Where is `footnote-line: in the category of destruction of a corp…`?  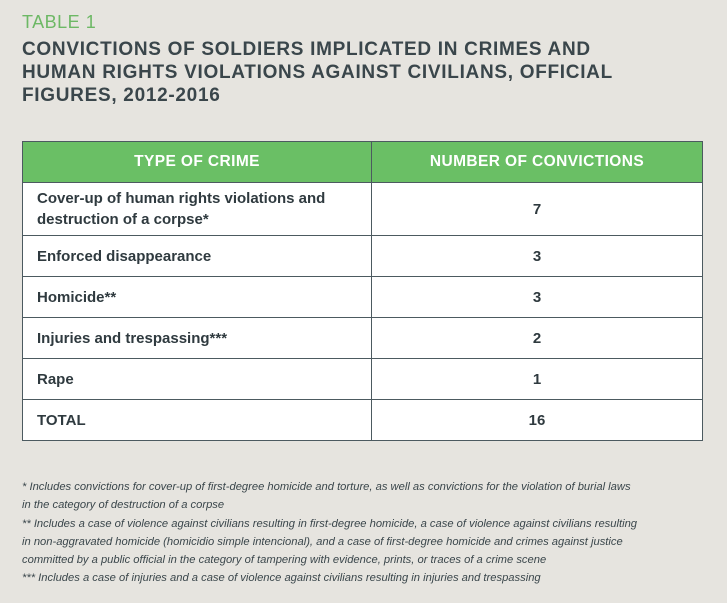
footnote-line: in the category of destruction of a corp… is located at coordinates (123, 505).